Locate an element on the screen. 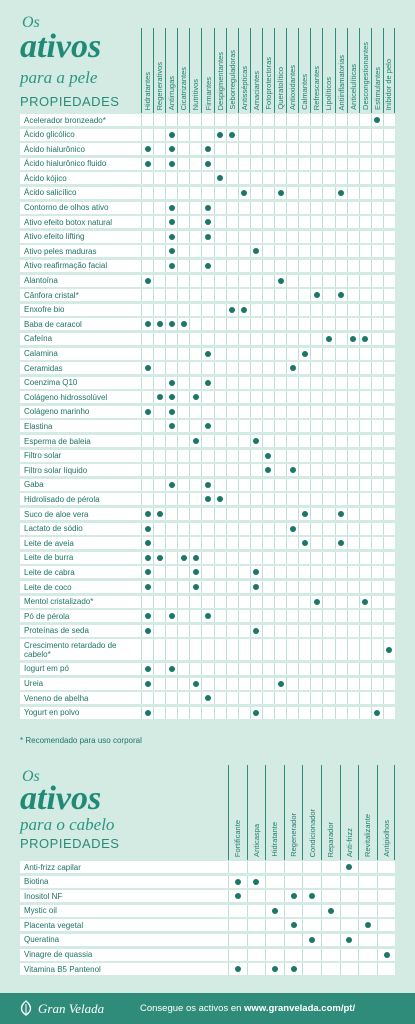 This screenshot has width=415, height=1024. column-header: Lipolíticos is located at coordinates (328, 70).